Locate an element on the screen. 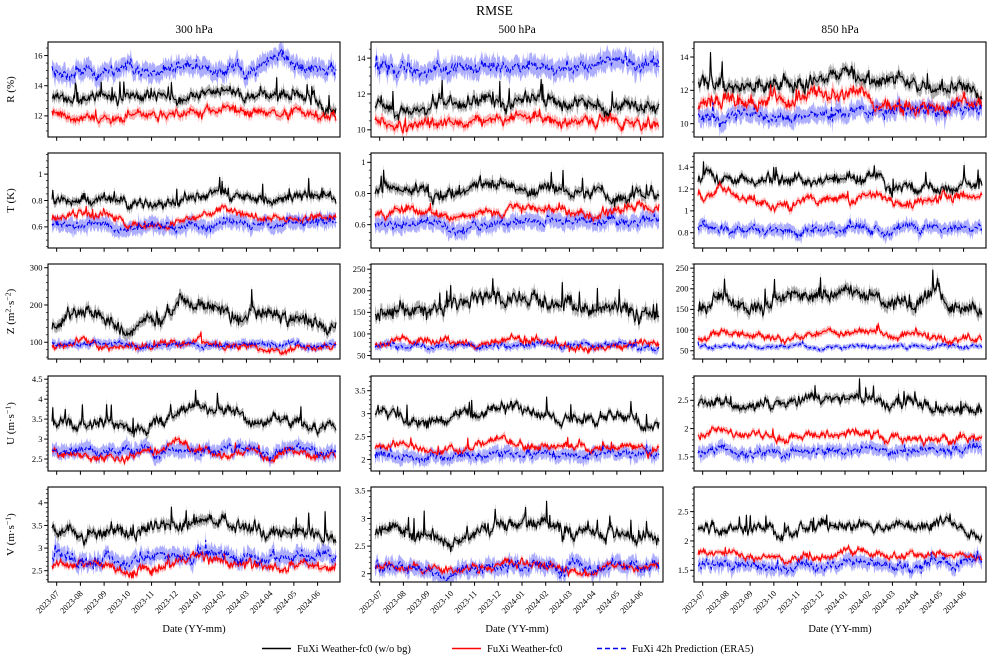 This screenshot has width=989, height=664. panel-Z-300hPa: 100 200 300 is located at coordinates (185, 313).